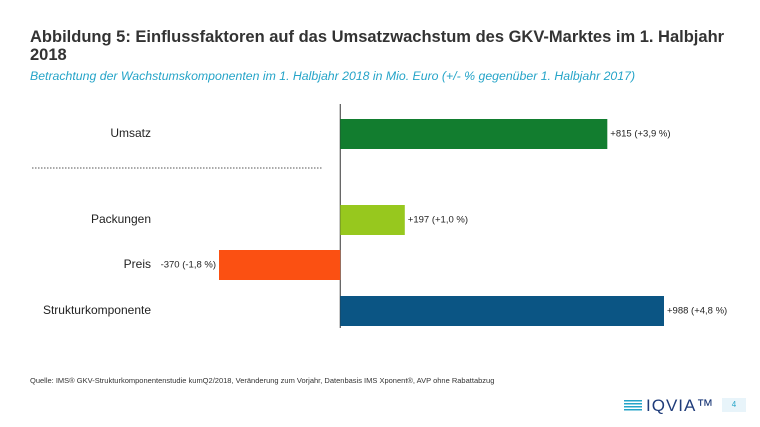 This screenshot has width=760, height=427. I want to click on value-label: +197 (+1,0 %), so click(438, 220).